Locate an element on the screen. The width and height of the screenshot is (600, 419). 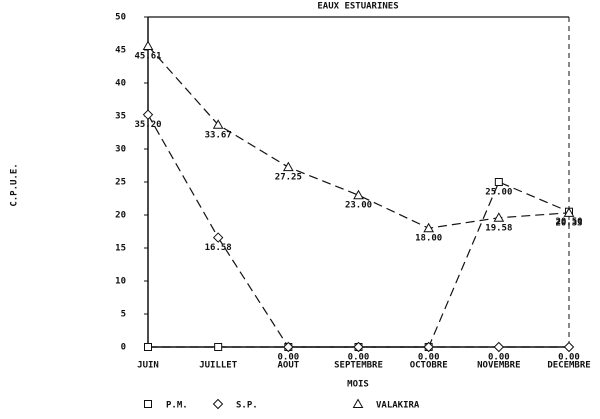
chart-title: EAUX ESTUARINES is located at coordinates (357, 7).